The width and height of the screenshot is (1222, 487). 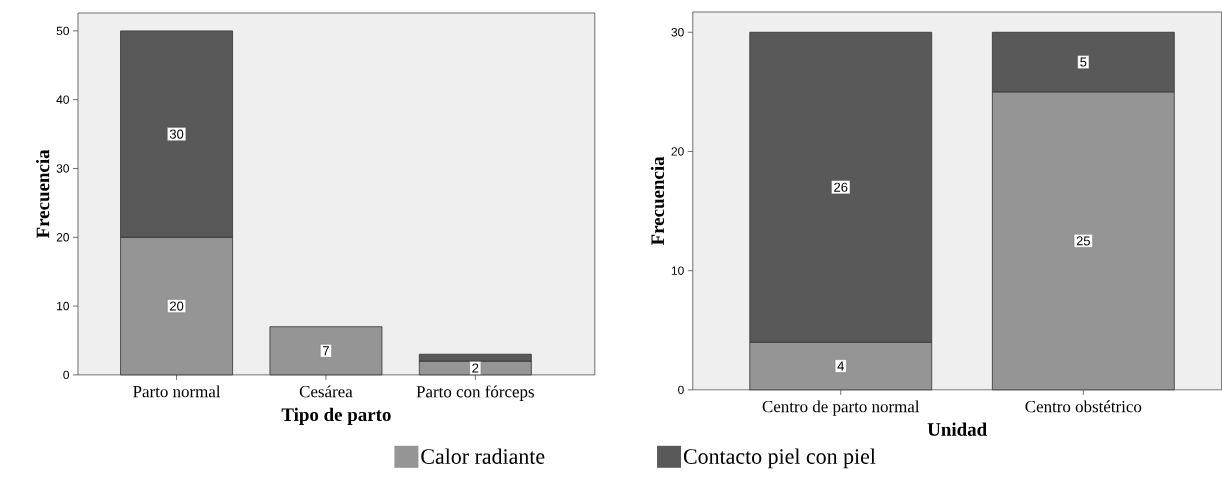 I want to click on x-axis-title: Unidad, so click(x=957, y=429).